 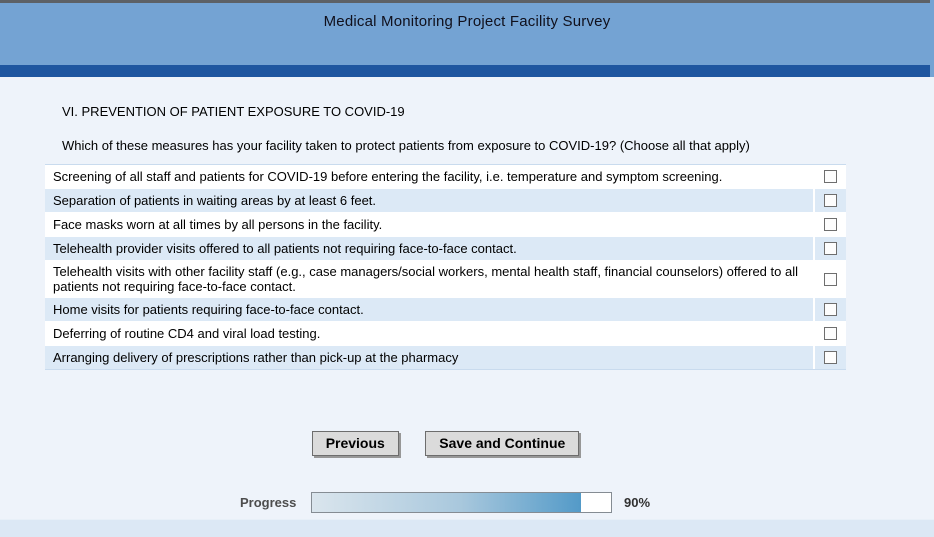 I want to click on progress-row: Progress 90%, so click(x=587, y=502).